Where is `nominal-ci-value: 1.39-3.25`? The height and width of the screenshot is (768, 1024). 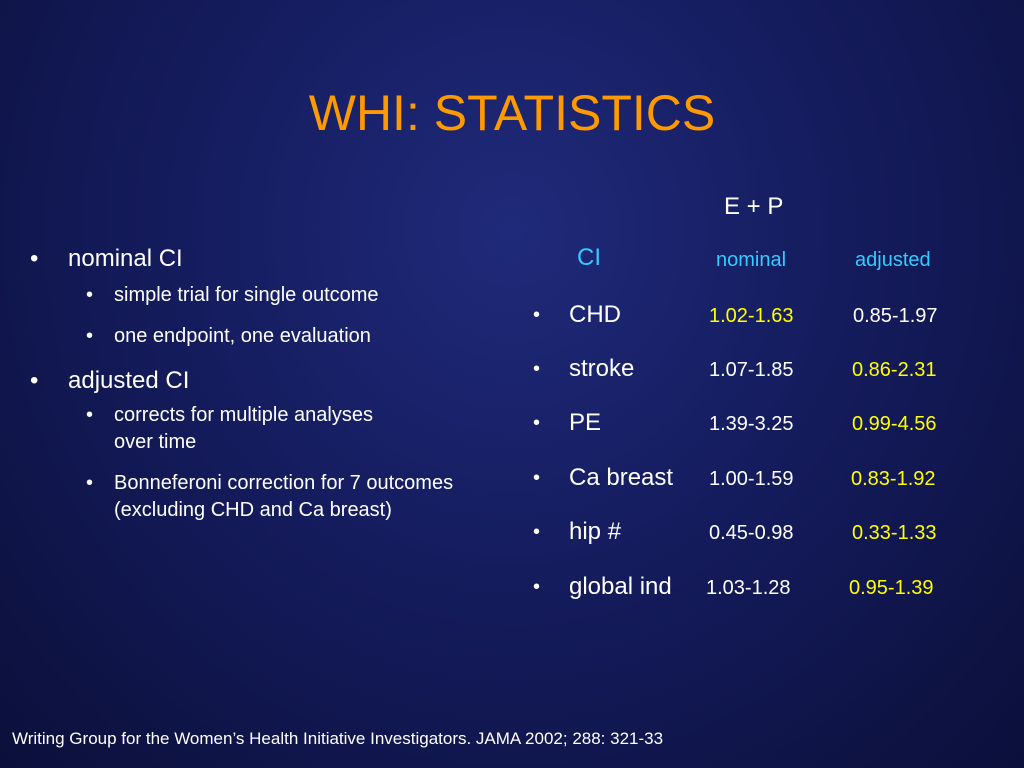 nominal-ci-value: 1.39-3.25 is located at coordinates (751, 424).